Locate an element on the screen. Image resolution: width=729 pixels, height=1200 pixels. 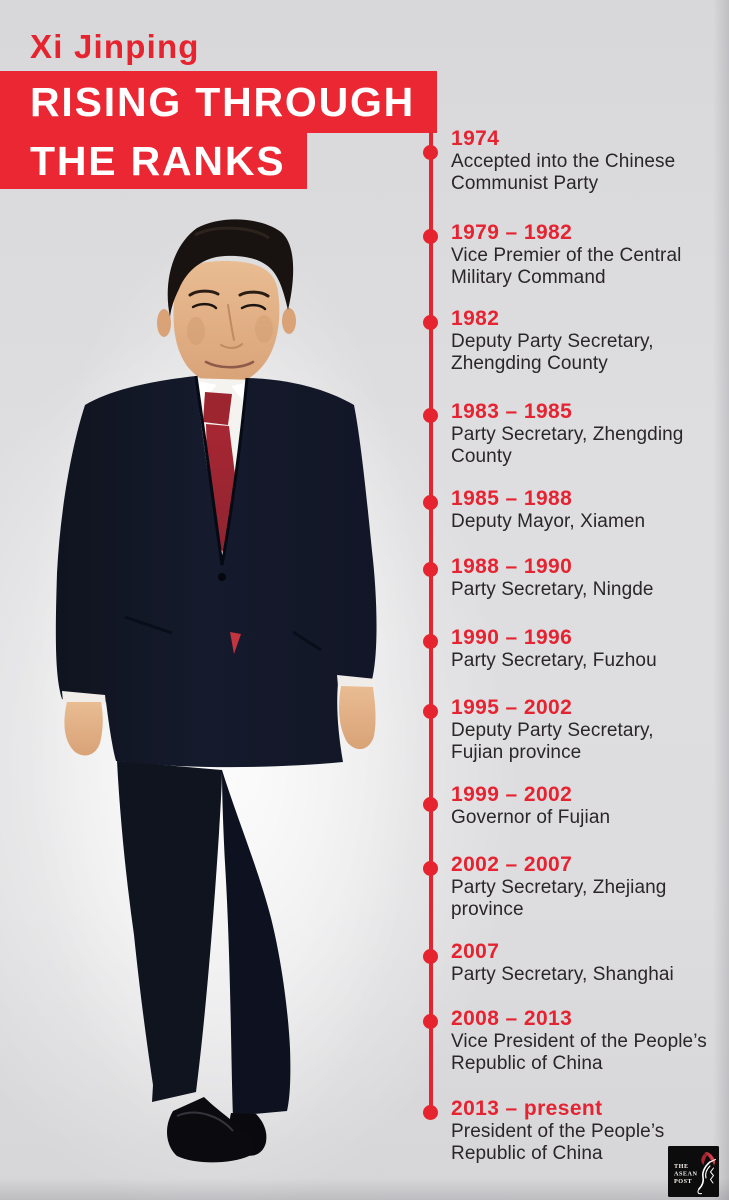
suit-jacket is located at coordinates (216, 572).